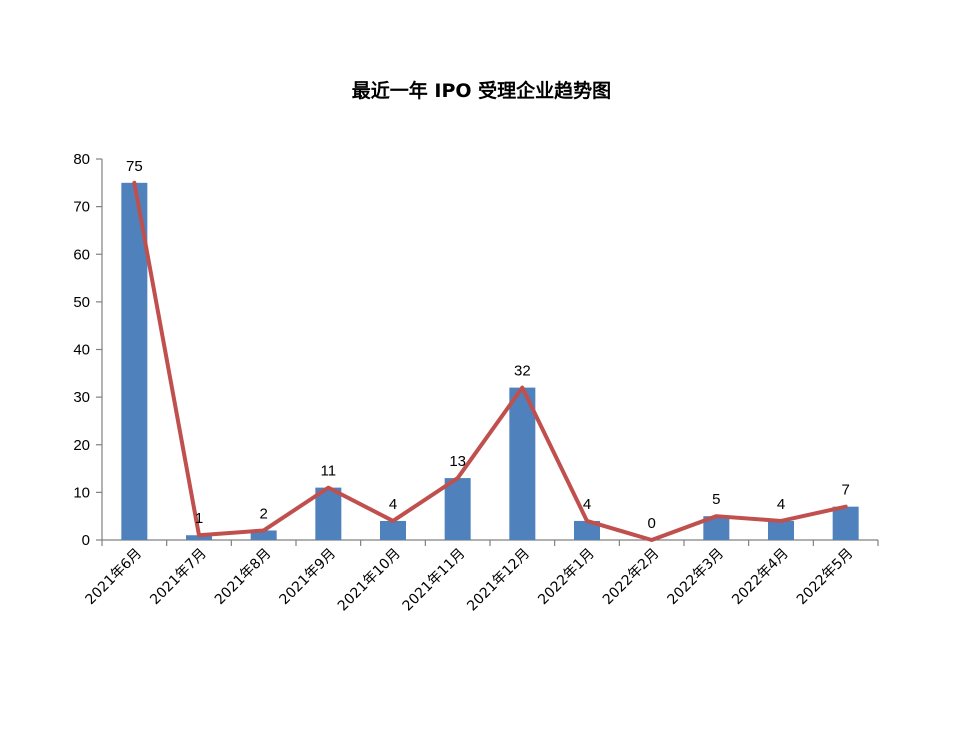 The width and height of the screenshot is (963, 756). Describe the element at coordinates (845, 490) in the screenshot. I see `data-label: 7` at that location.